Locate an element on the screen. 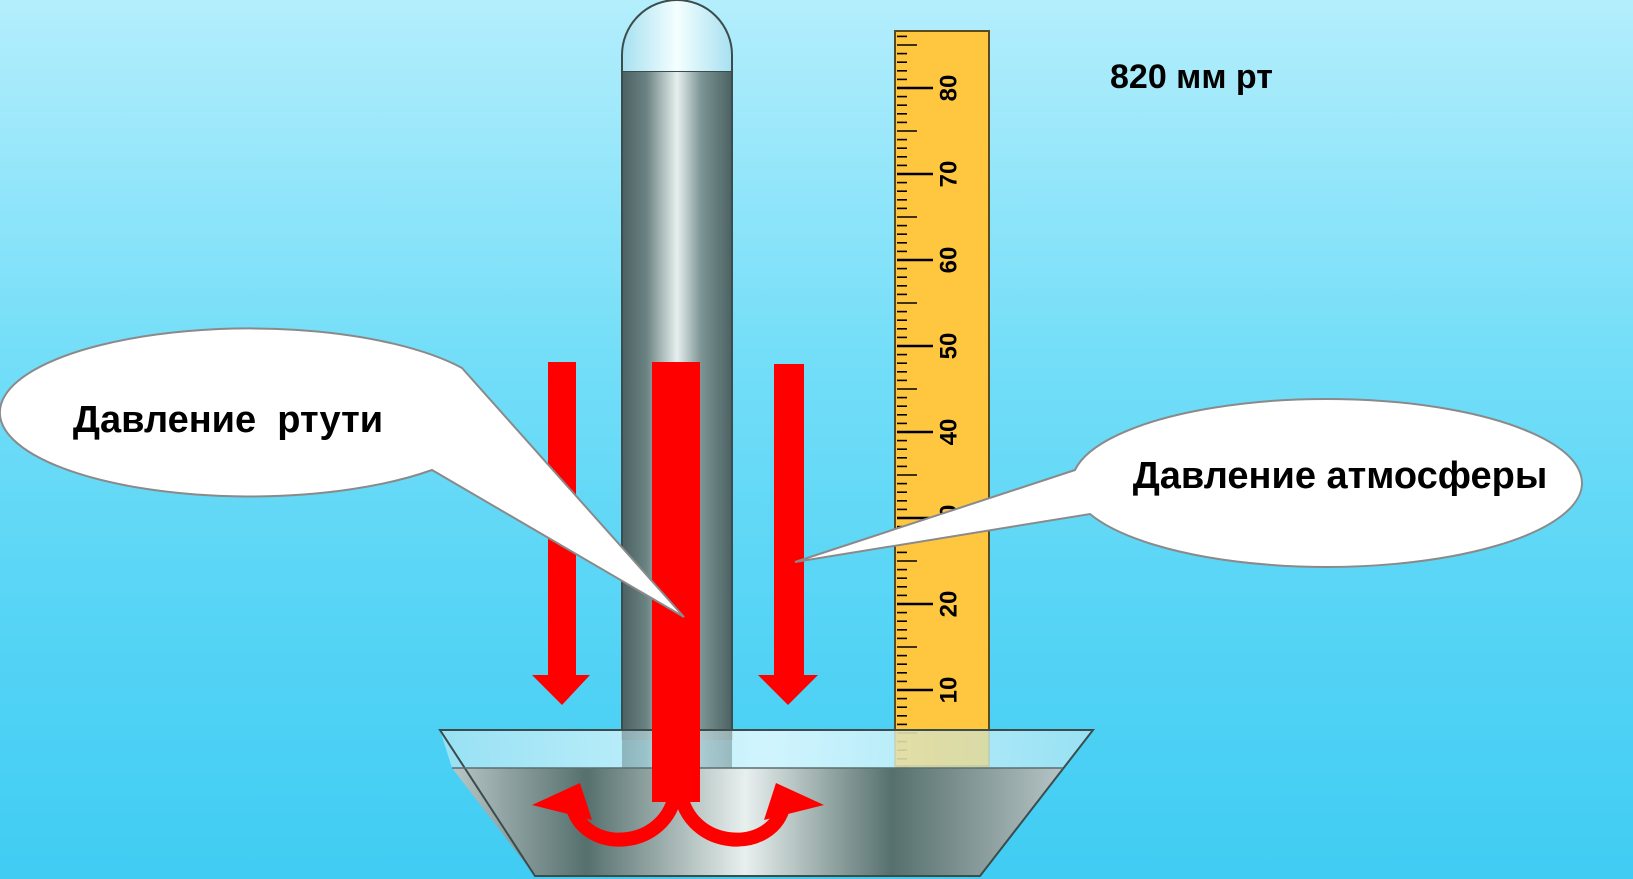 The image size is (1633, 879). callout-atmospheric-pressure: Давление атмосферы is located at coordinates (1188, 482).